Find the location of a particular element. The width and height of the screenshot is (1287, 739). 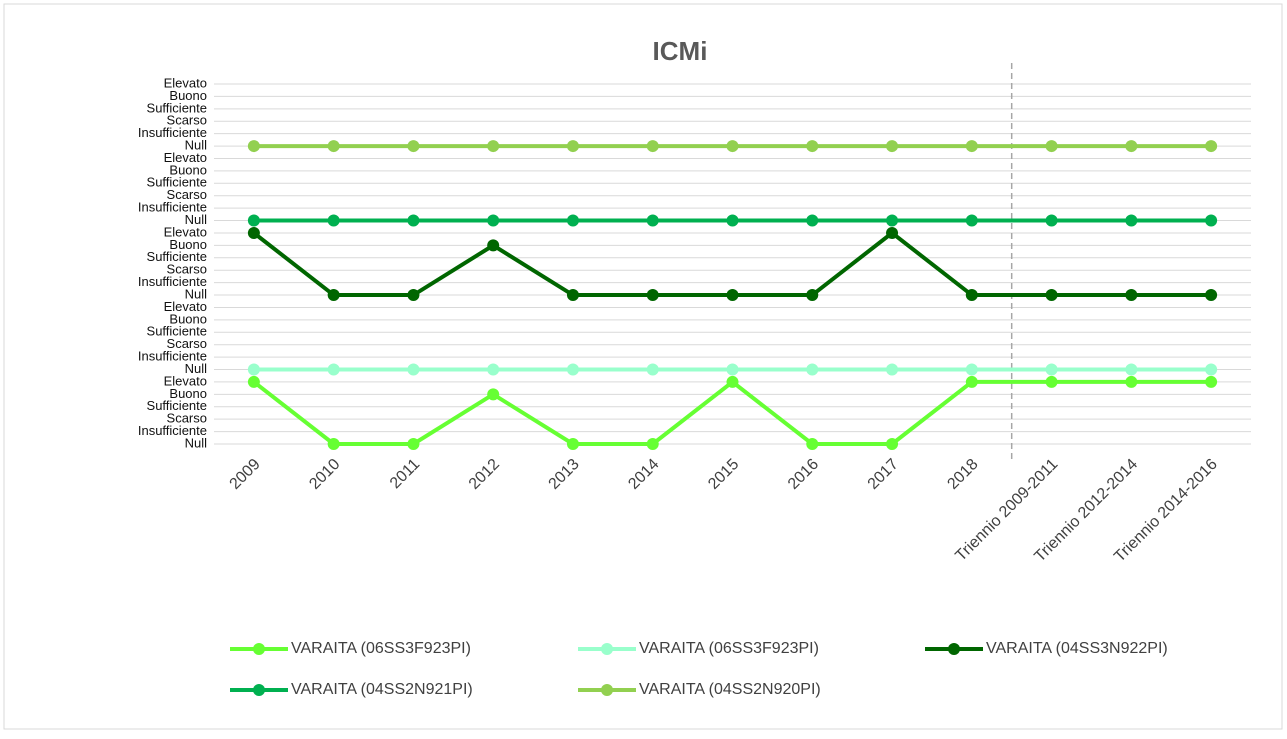

chart-title: ICMi is located at coordinates (680, 51).